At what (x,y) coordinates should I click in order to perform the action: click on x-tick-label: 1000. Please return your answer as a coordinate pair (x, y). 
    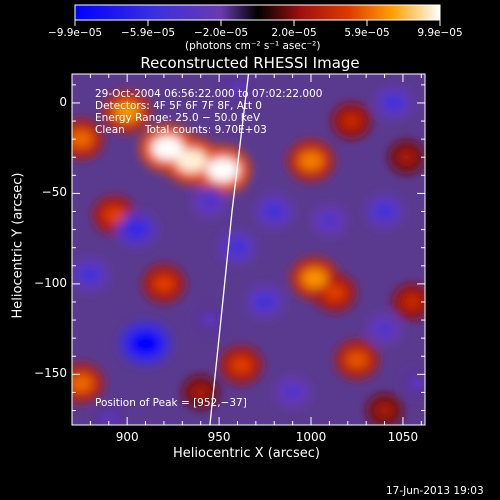
    Looking at the image, I should click on (311, 437).